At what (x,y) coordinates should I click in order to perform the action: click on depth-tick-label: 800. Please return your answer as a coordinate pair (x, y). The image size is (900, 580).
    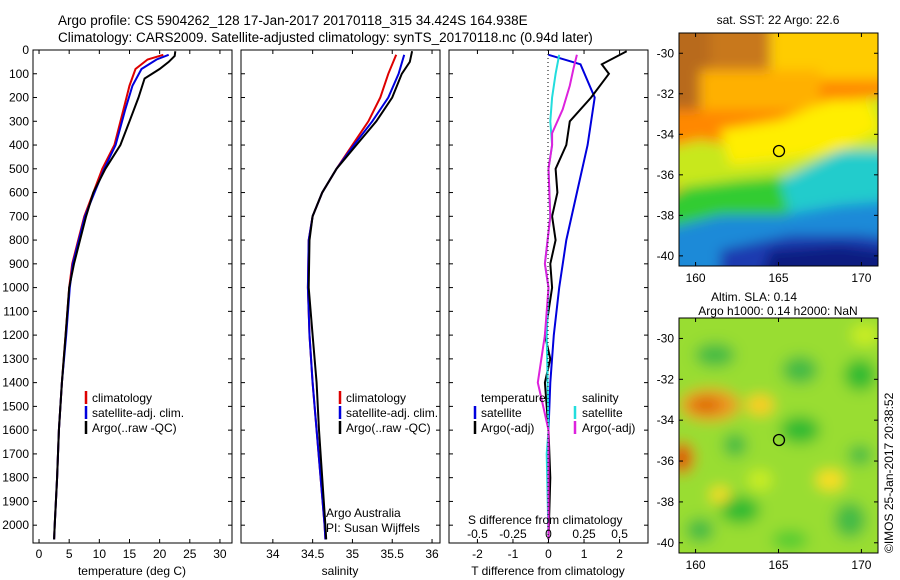
    Looking at the image, I should click on (19, 240).